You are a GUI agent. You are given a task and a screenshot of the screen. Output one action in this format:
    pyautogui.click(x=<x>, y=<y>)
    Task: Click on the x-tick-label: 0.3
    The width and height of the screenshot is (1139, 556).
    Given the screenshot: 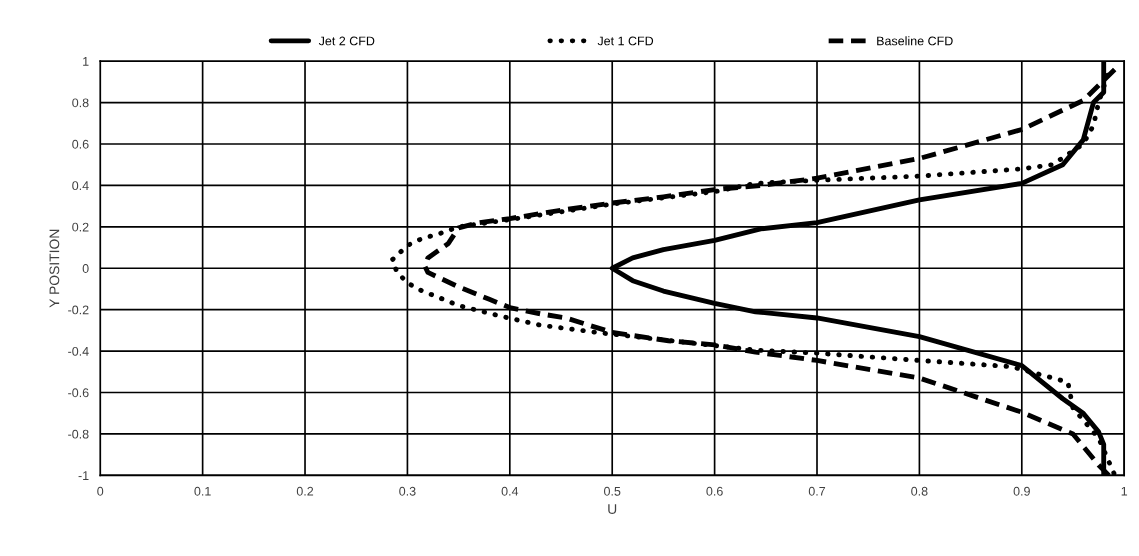 What is the action you would take?
    pyautogui.click(x=407, y=491)
    